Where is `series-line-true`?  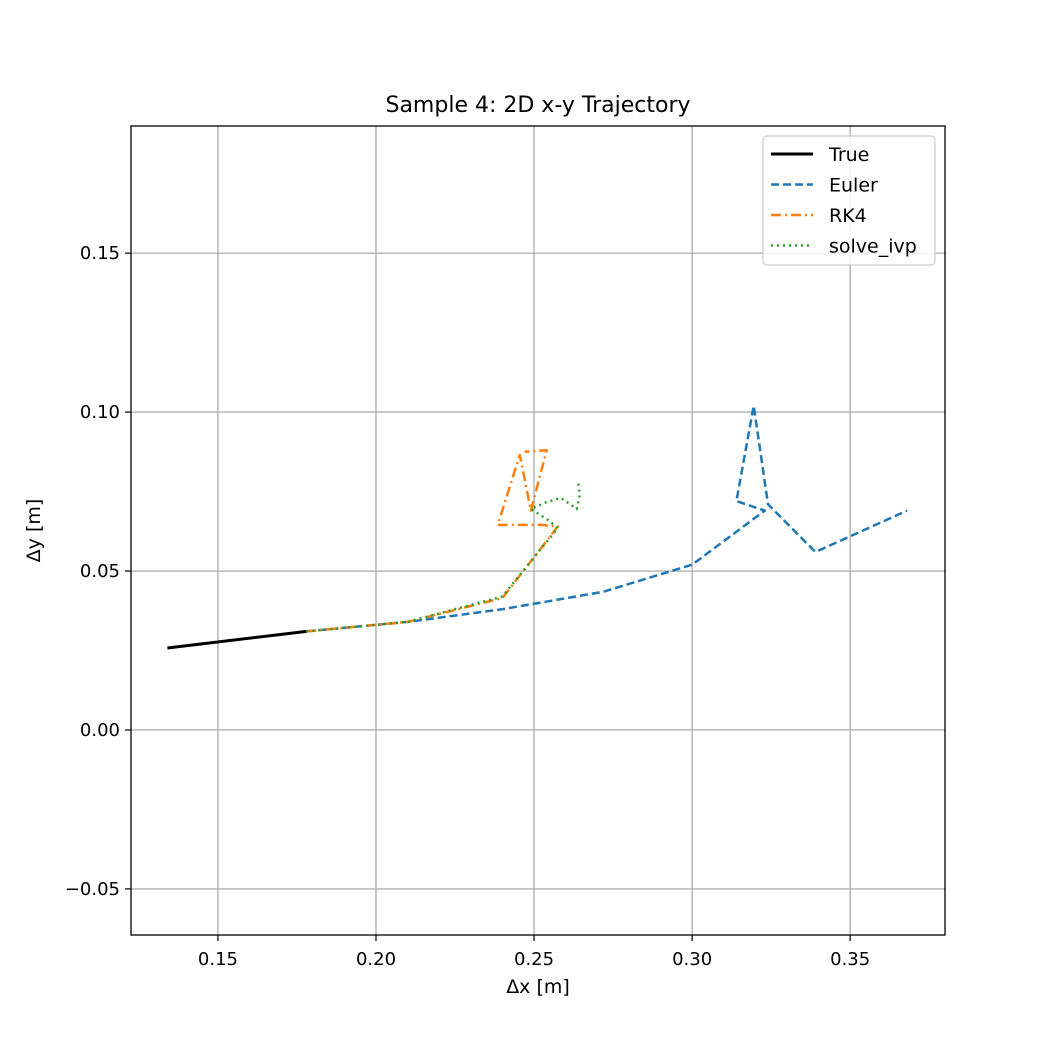 series-line-true is located at coordinates (237, 639).